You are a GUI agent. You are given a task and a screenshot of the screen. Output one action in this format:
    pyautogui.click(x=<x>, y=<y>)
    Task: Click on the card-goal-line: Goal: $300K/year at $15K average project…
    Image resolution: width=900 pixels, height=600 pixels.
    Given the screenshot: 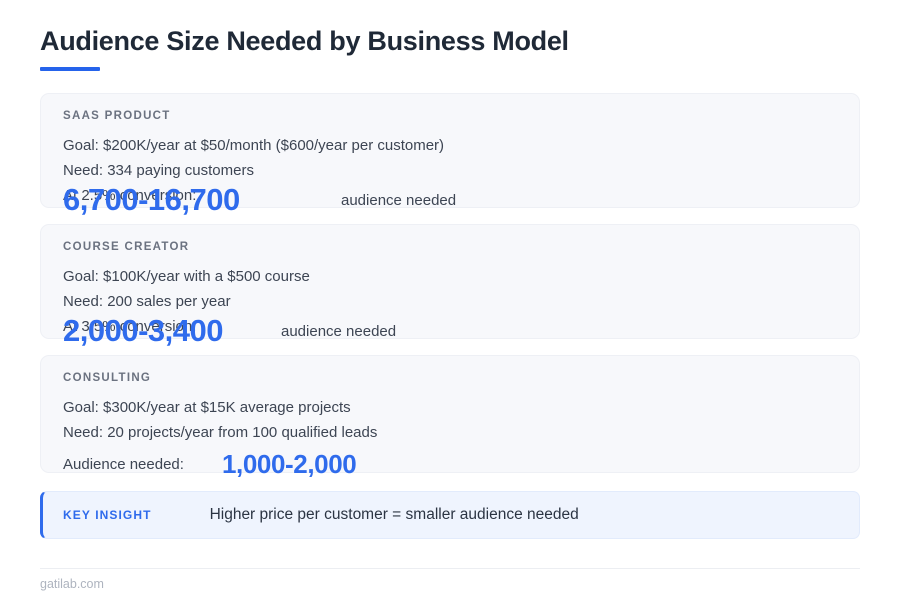 What is the action you would take?
    pyautogui.click(x=207, y=408)
    